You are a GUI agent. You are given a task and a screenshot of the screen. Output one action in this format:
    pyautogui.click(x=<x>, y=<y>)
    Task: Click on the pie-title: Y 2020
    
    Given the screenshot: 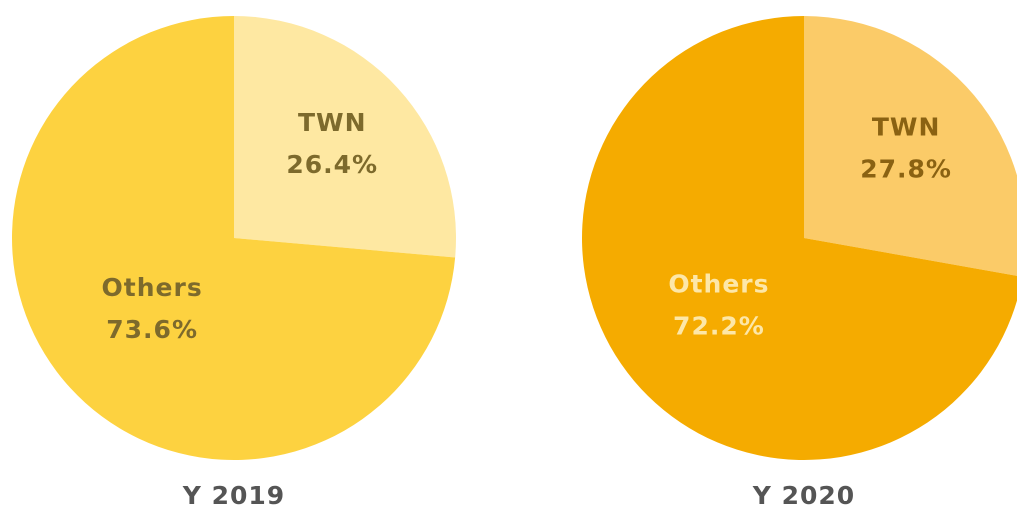 What is the action you would take?
    pyautogui.click(x=803, y=495)
    